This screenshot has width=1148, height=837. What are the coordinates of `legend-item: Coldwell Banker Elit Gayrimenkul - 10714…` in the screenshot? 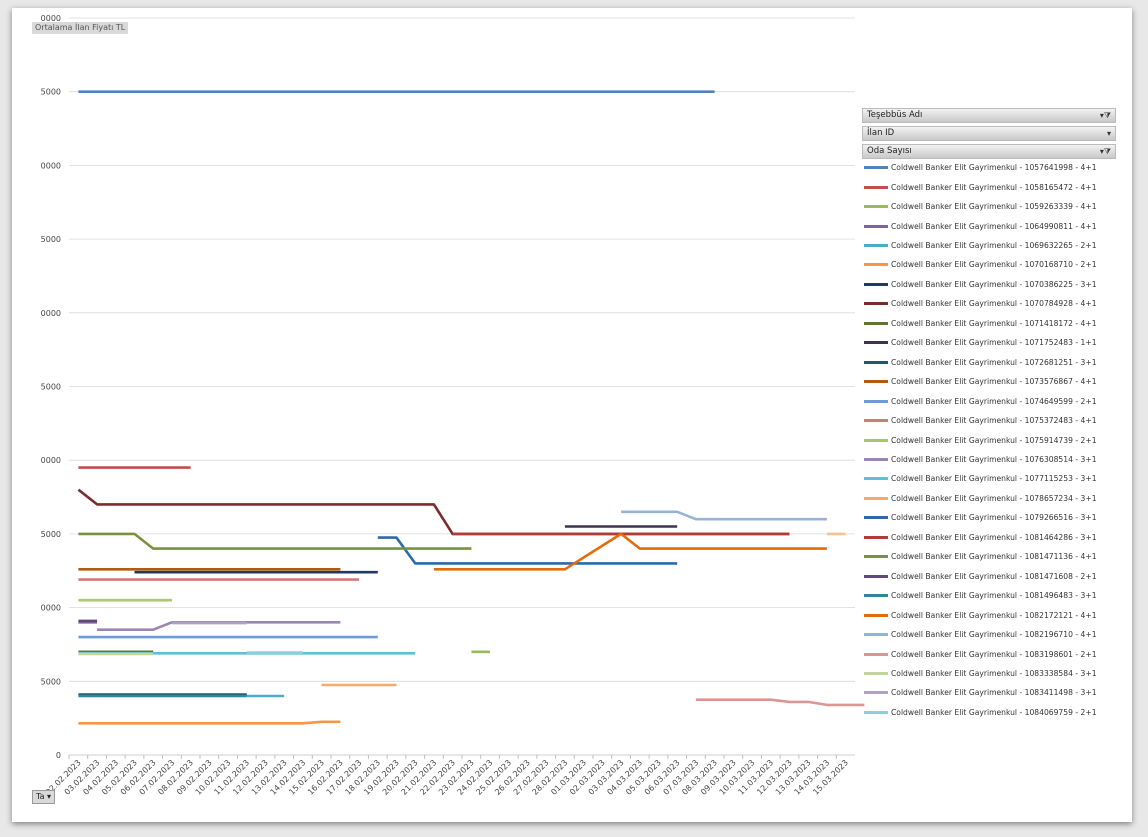 It's located at (994, 323).